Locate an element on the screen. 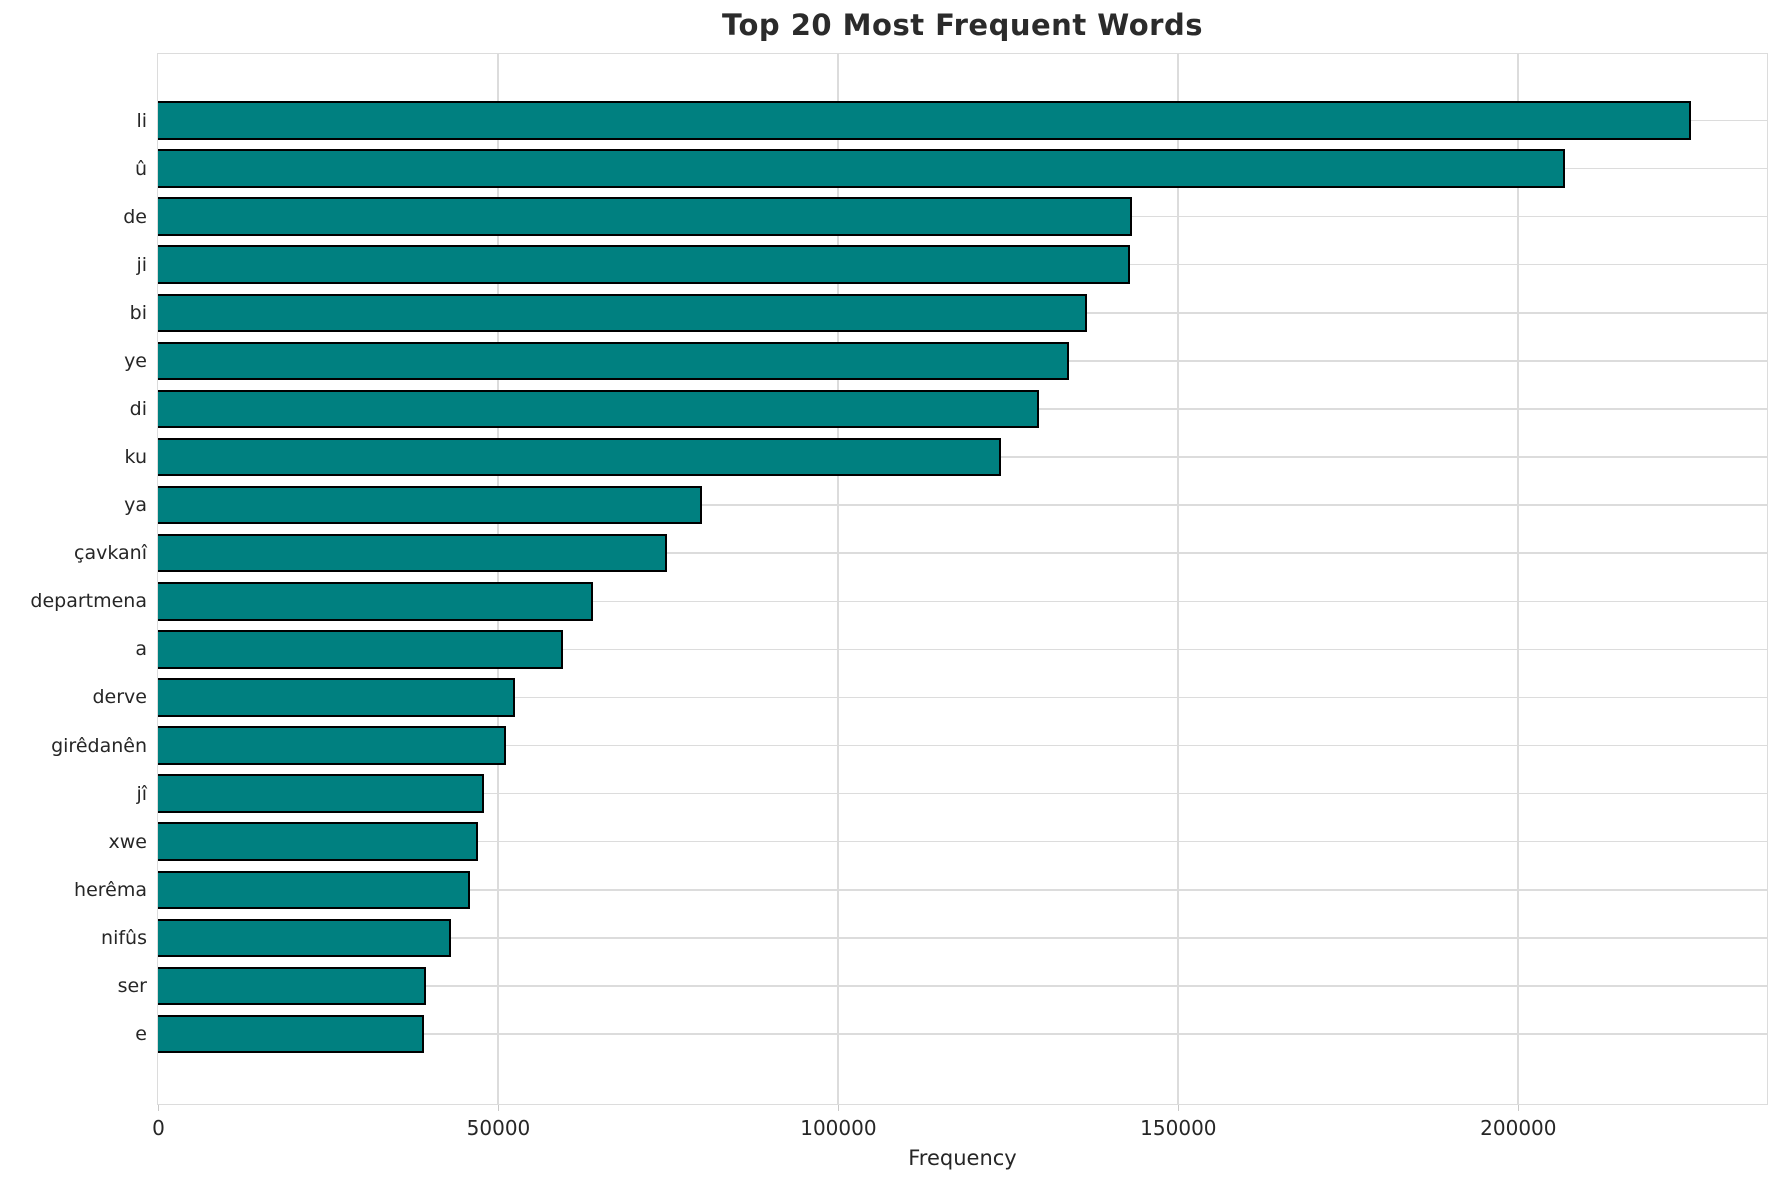  bar-de is located at coordinates (645, 216).